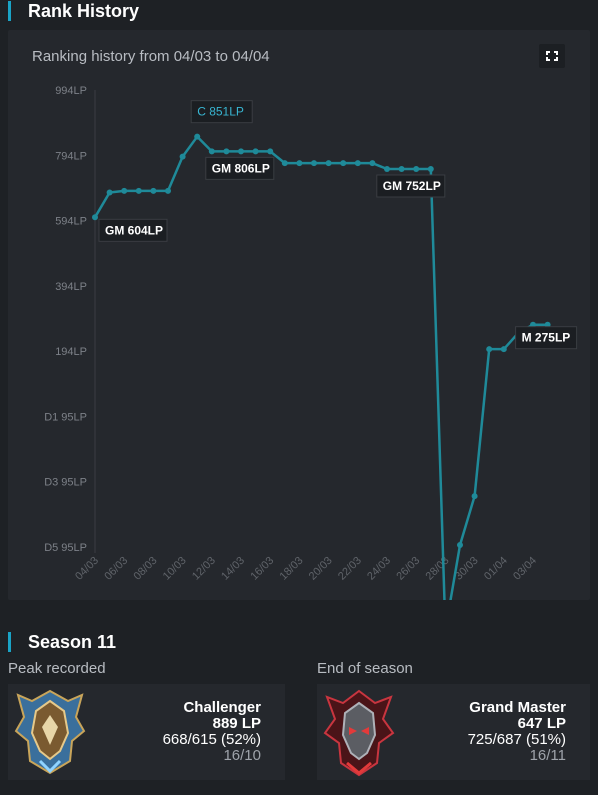  I want to click on peak-rank-info: Challenger 889 LP 668/615 (52%) 16/10, so click(212, 732).